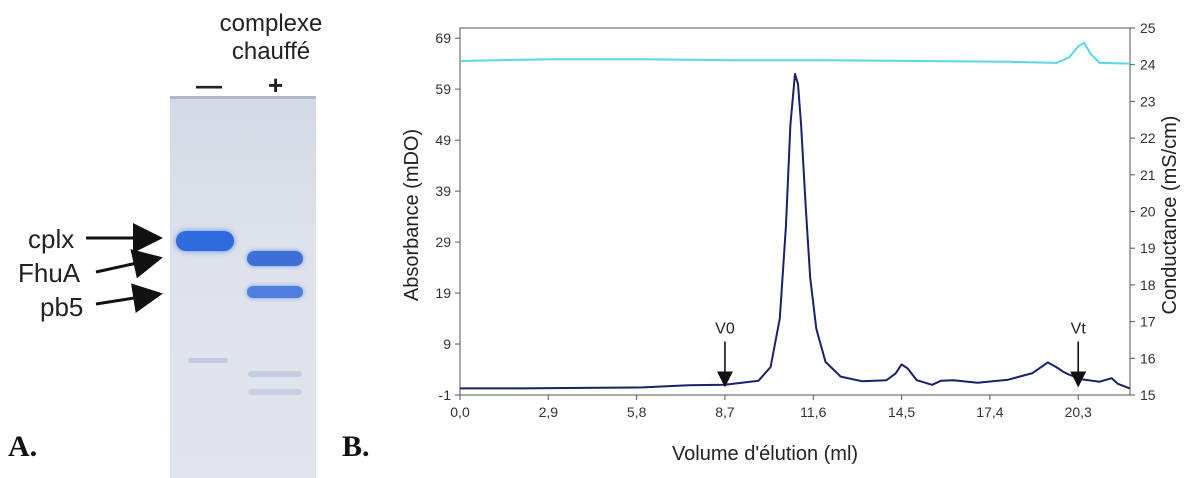 This screenshot has height=478, width=1194. I want to click on x-tick-label: 20,3, so click(1078, 412).